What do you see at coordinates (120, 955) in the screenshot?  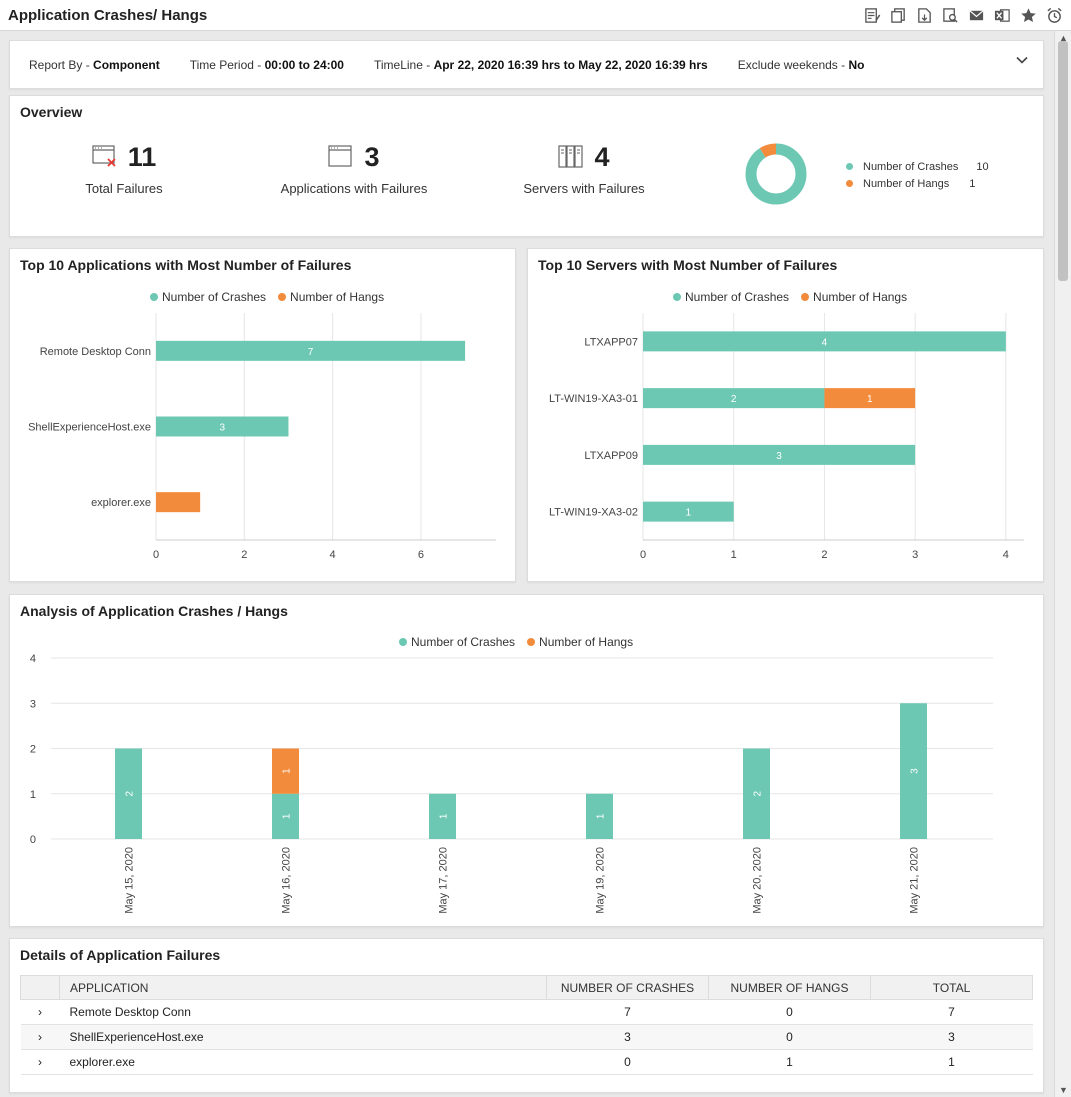 I see `details-title: Details of Application Failures` at bounding box center [120, 955].